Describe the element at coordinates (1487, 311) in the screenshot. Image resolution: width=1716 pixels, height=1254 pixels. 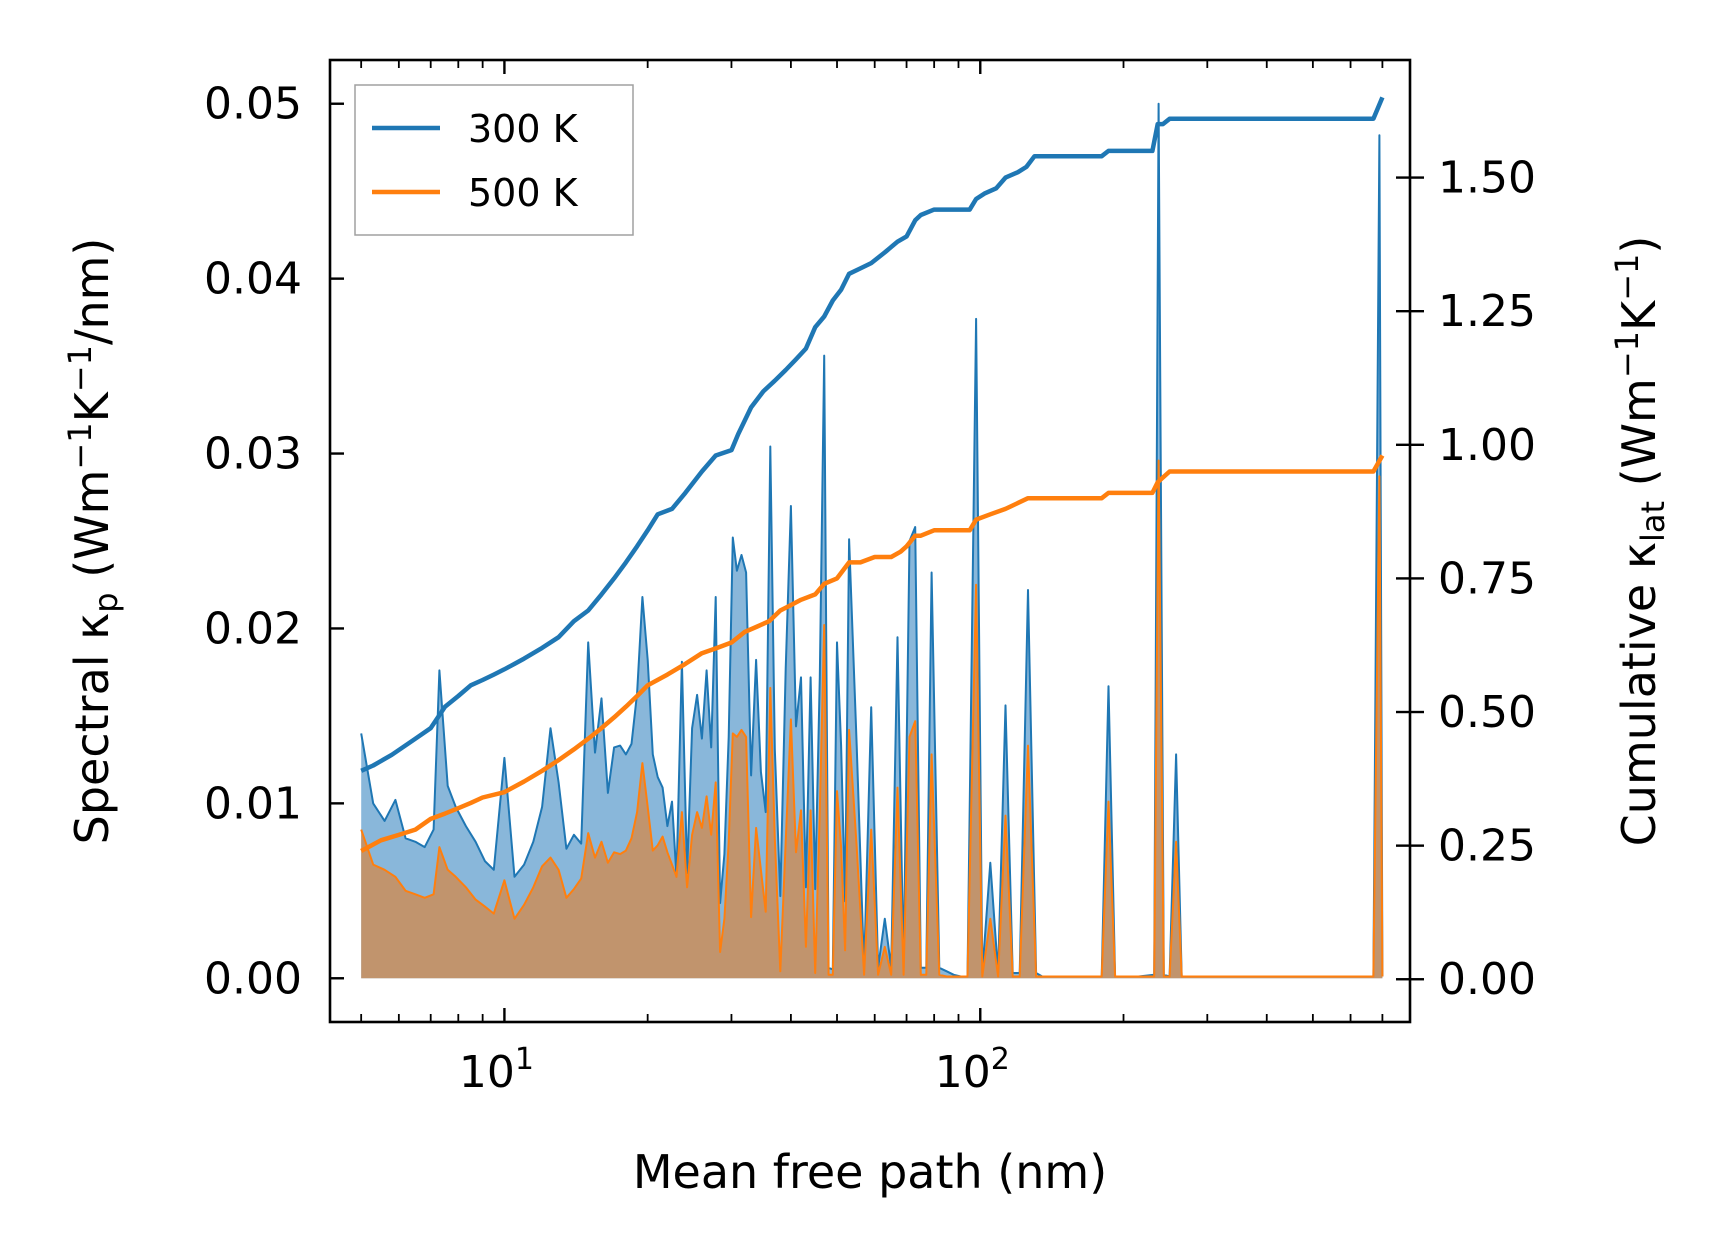
I see `right-y-tick-label: 1.25` at that location.